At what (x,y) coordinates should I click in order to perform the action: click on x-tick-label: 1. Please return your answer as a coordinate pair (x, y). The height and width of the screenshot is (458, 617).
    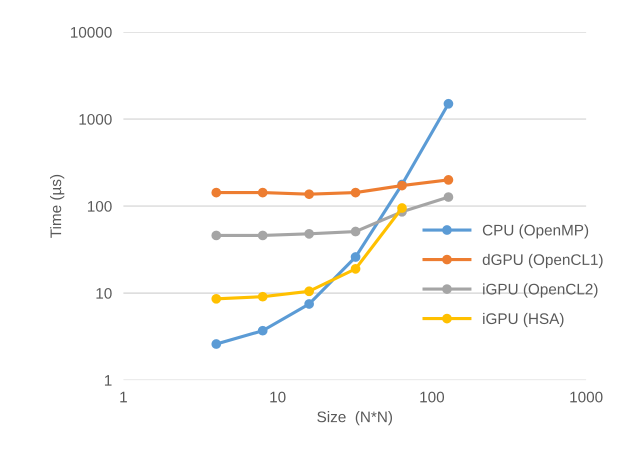
    Looking at the image, I should click on (123, 397).